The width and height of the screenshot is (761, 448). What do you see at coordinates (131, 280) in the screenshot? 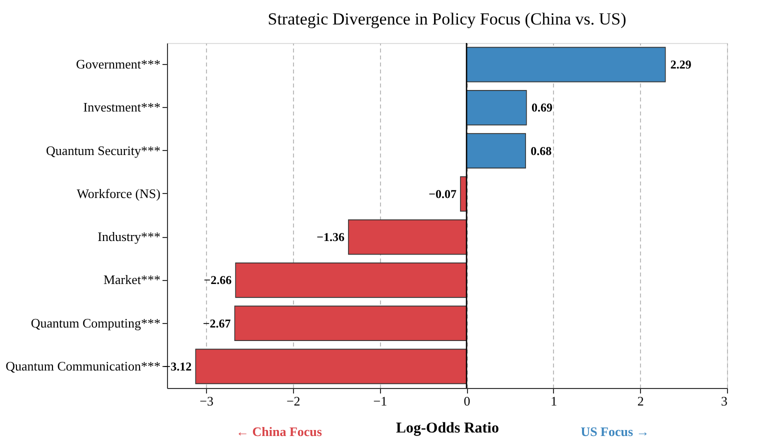
I see `y-tick-label: Market***` at bounding box center [131, 280].